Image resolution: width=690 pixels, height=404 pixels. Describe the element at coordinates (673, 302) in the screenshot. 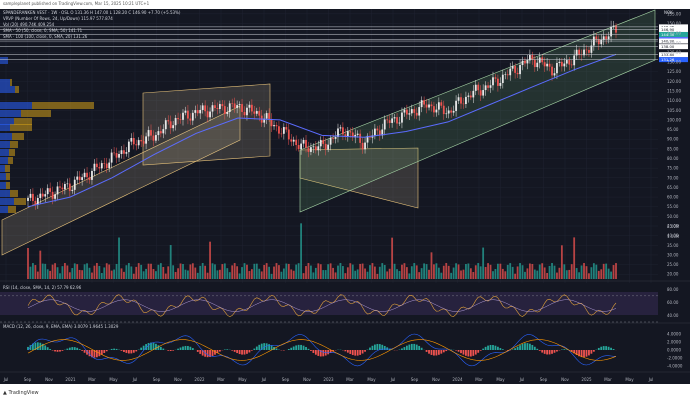

I see `rsi-tick-label: 60.00` at that location.